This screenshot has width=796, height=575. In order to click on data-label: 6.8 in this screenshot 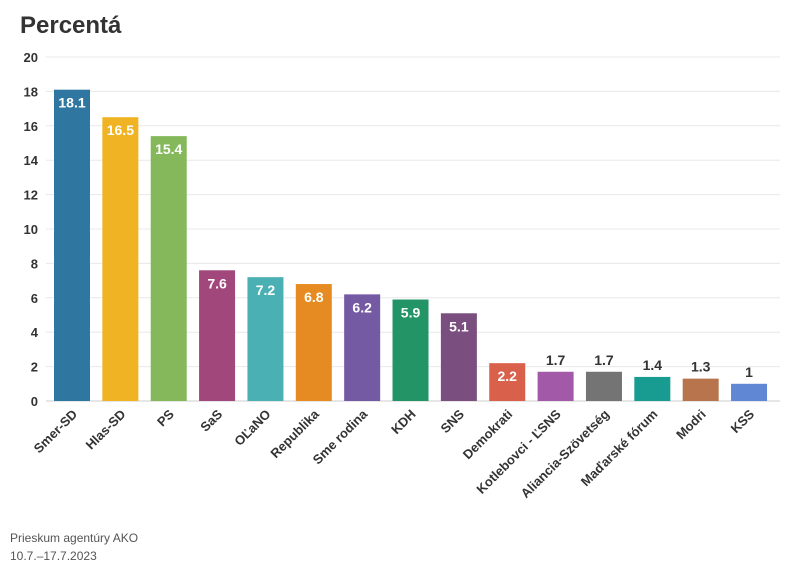, I will do `click(314, 297)`.